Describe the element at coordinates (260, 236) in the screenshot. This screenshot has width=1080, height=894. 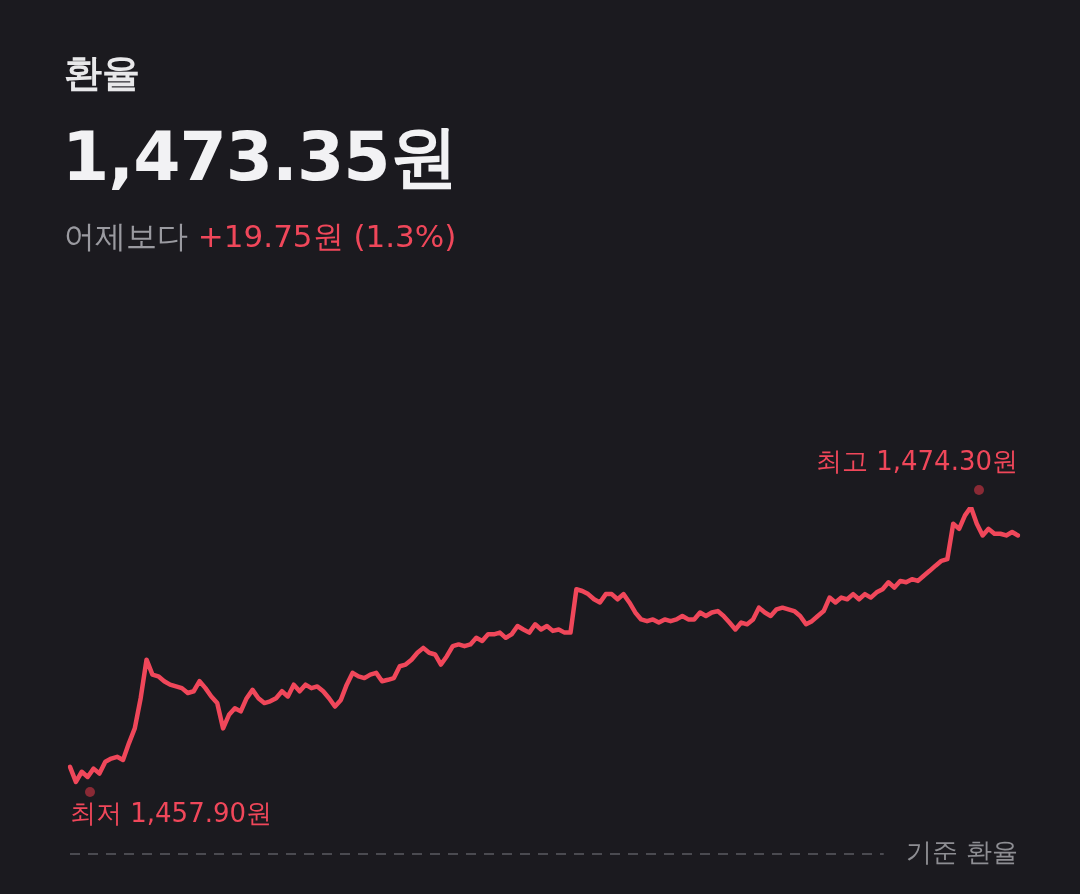
I see `text: 어제보다 +19.75원 (1.3%)` at that location.